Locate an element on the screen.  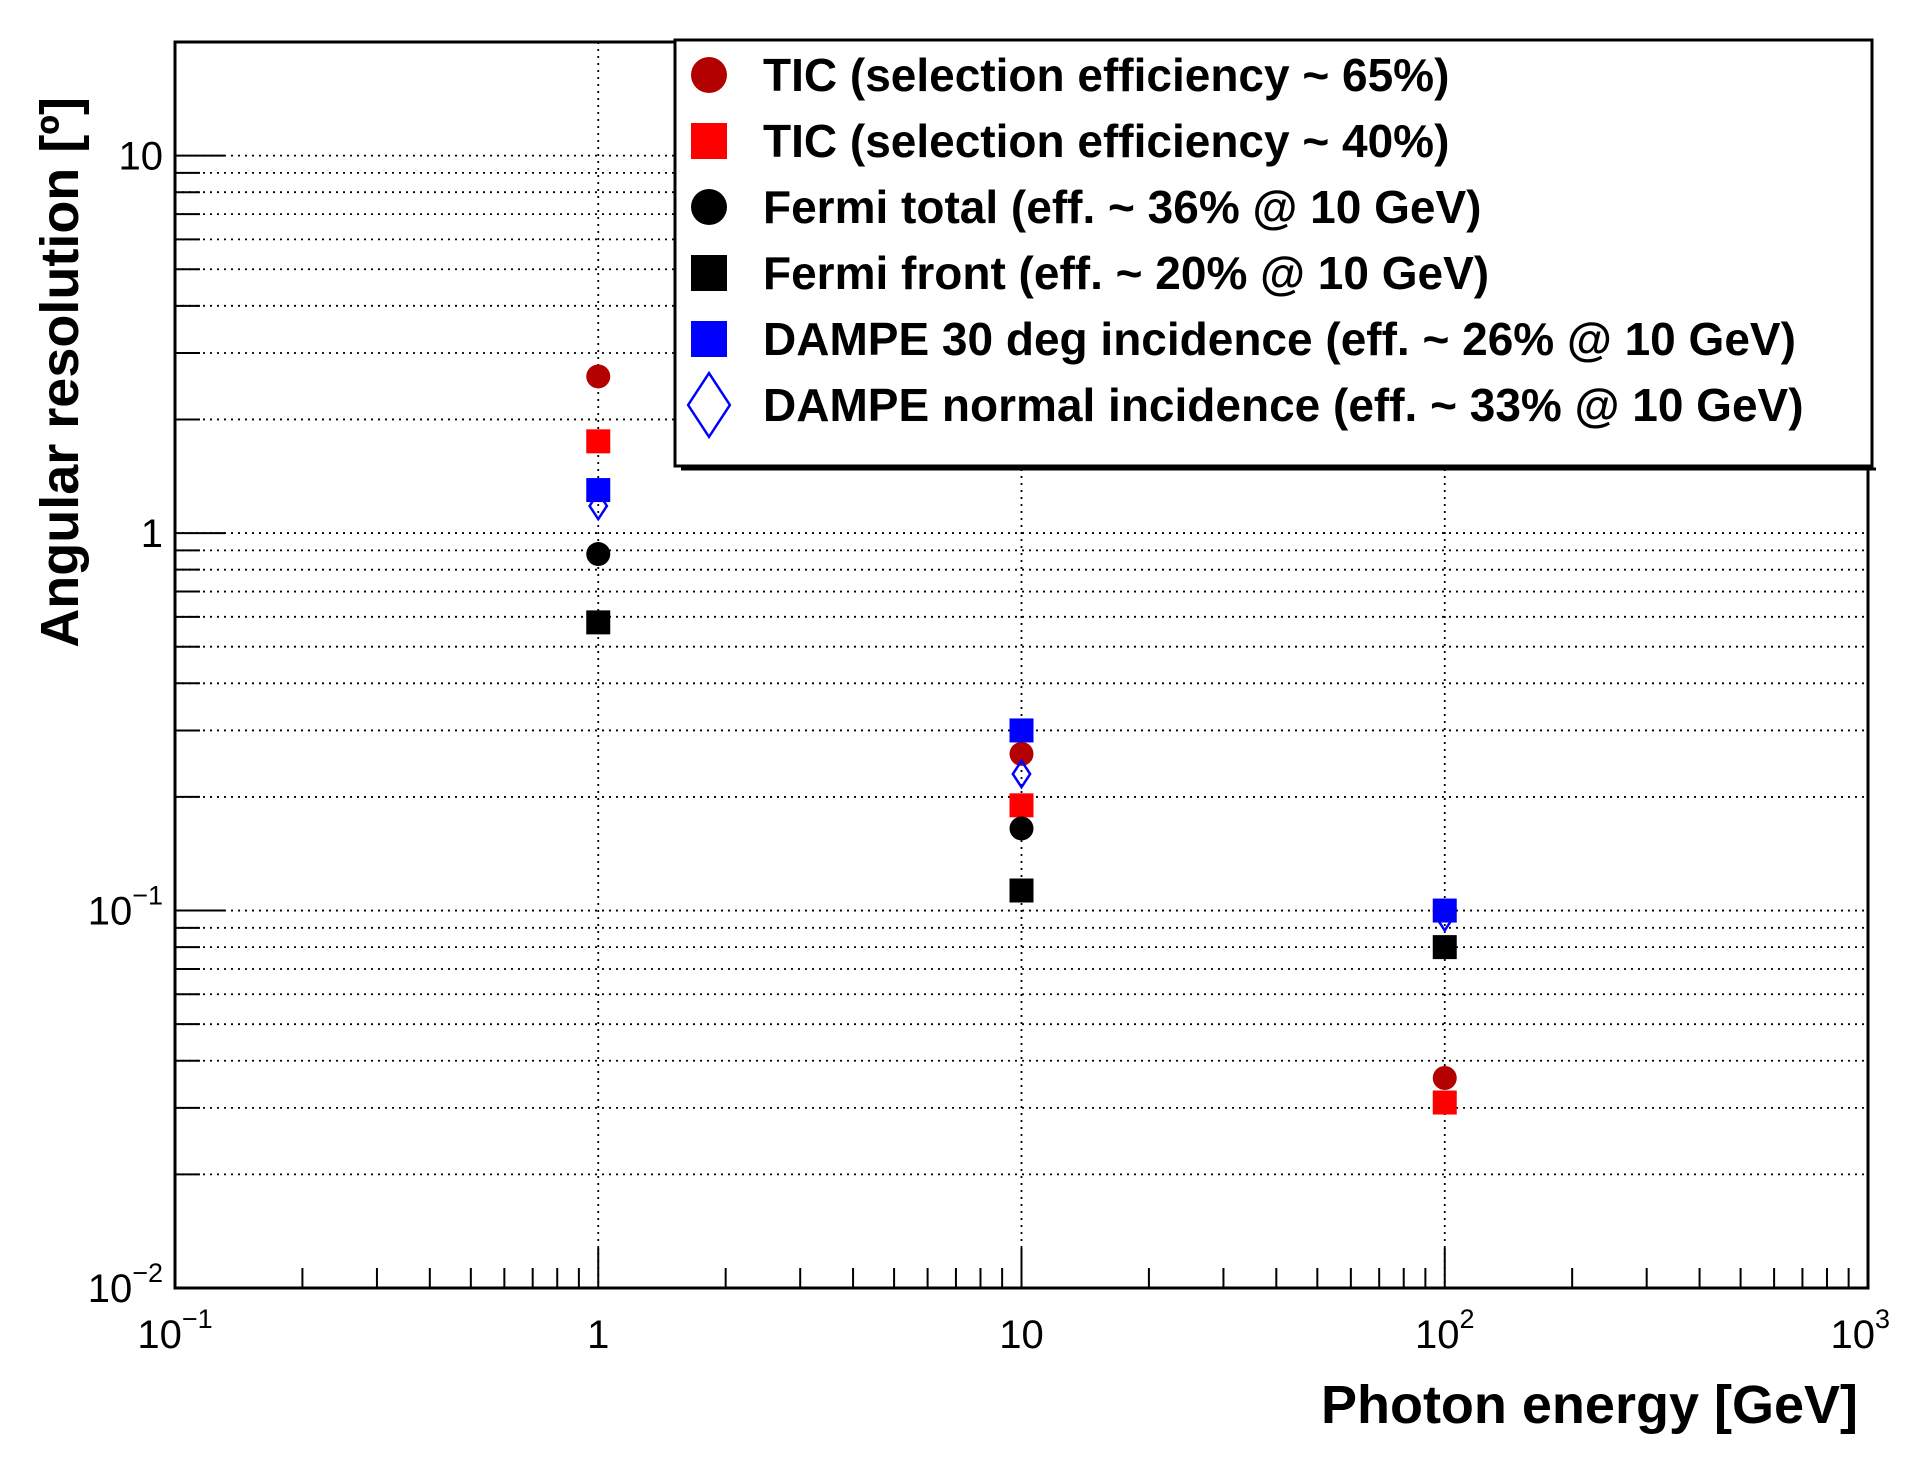
y-tick-labels: 10⁻² 10⁻¹ 1 10 is located at coordinates (125, 723).